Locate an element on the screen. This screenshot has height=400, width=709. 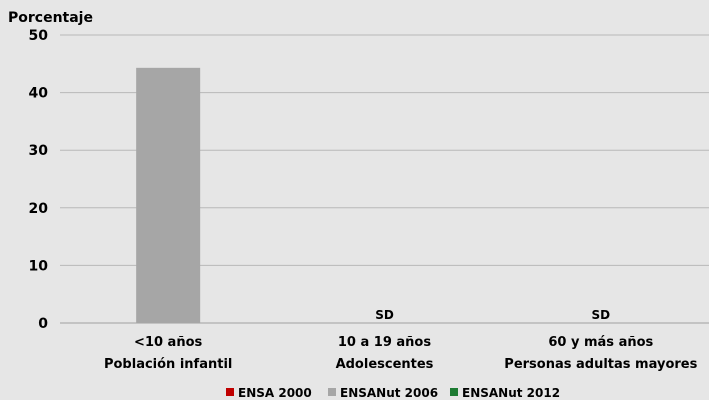
y-tick-label: 10 is located at coordinates (39, 266).